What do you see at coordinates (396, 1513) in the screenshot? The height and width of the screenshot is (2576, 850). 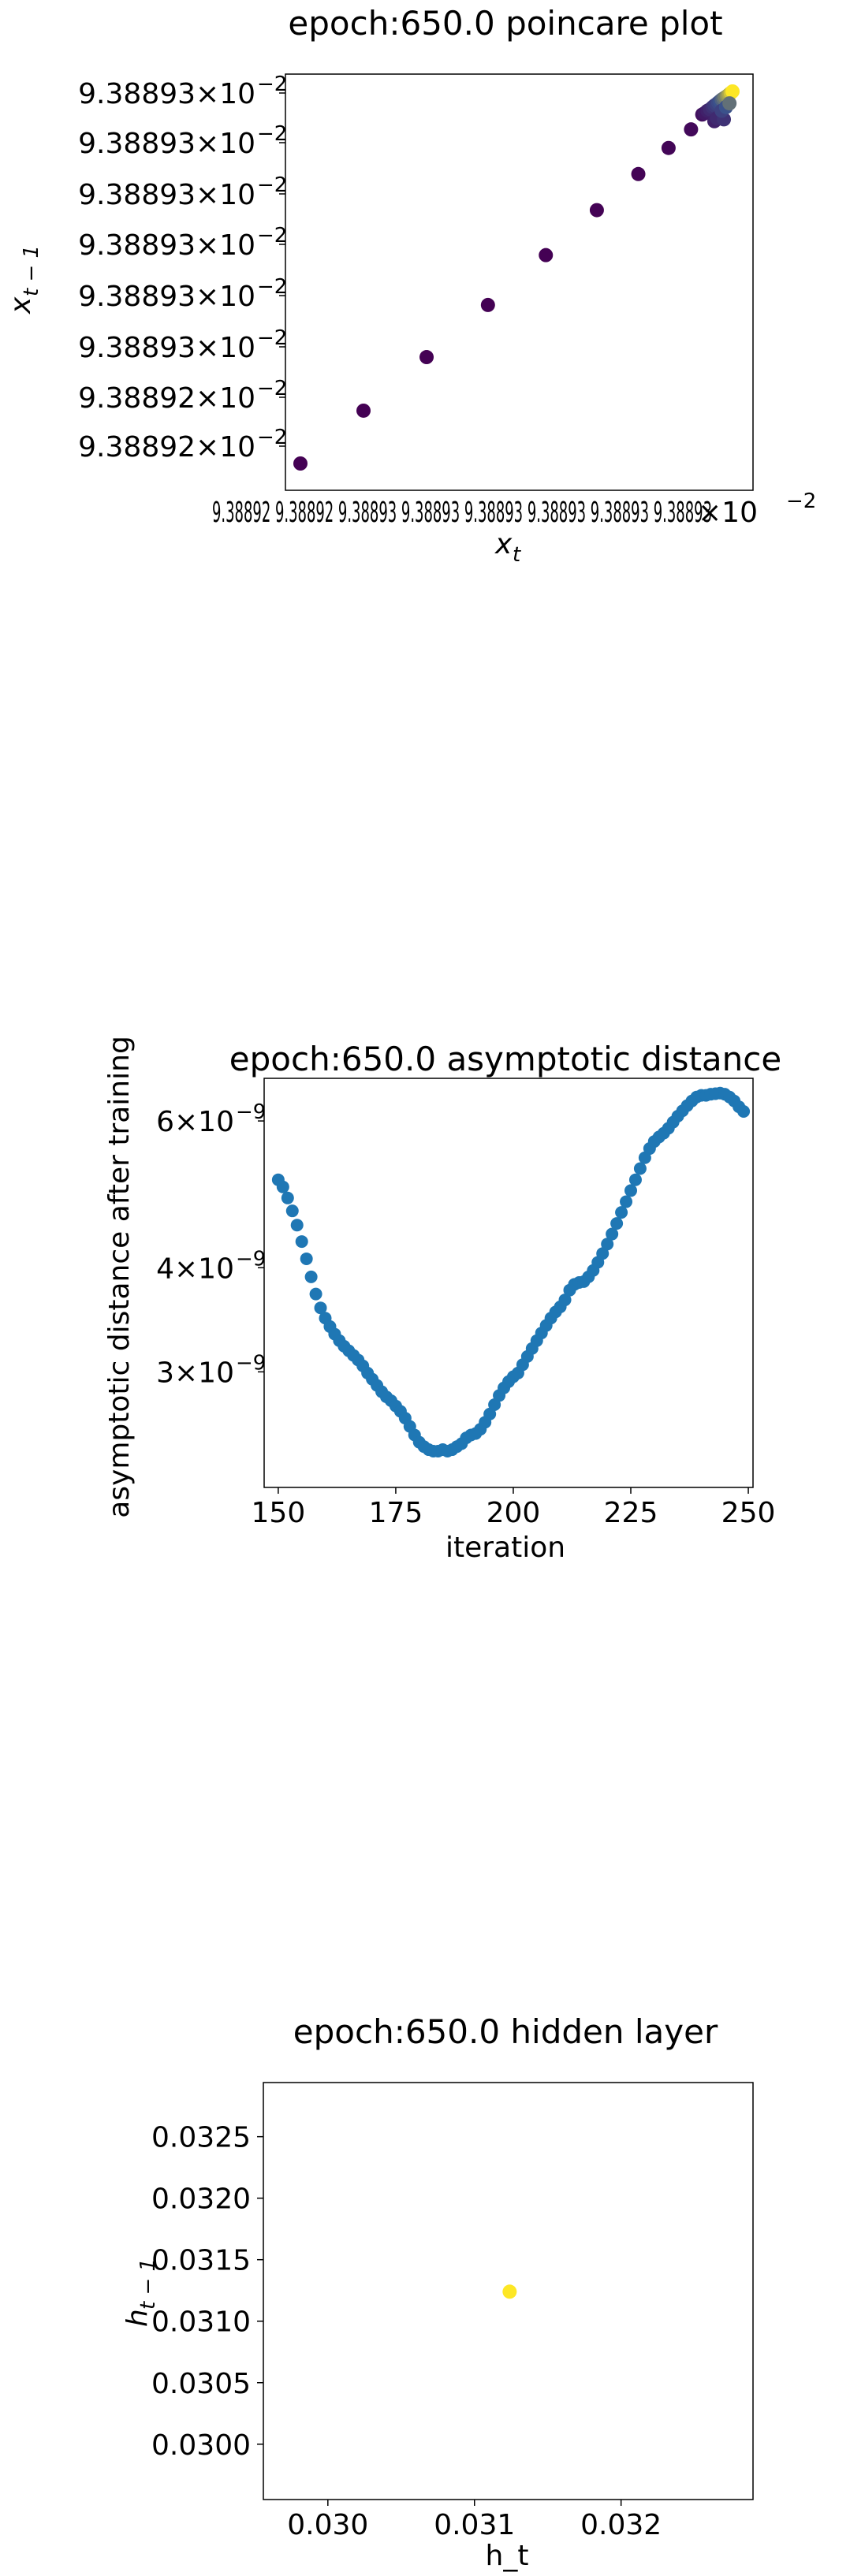 I see `asymptotic-x-tick-label: 175` at bounding box center [396, 1513].